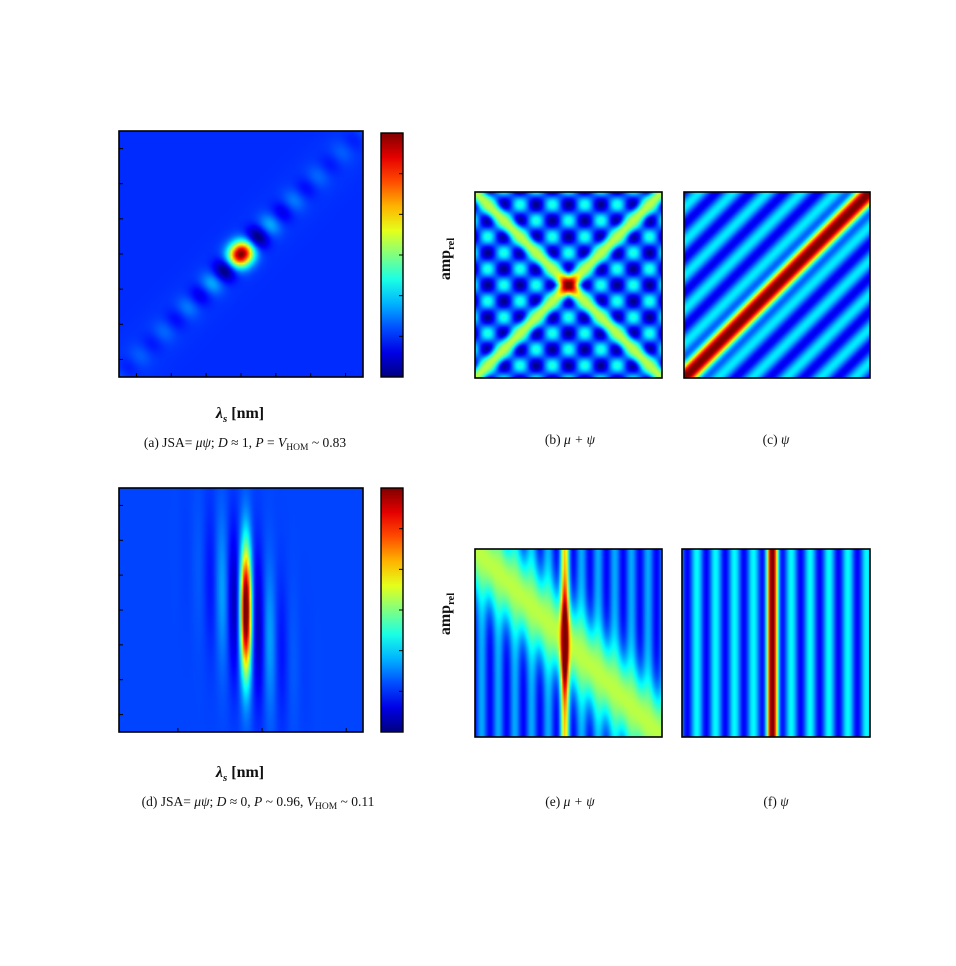 This screenshot has height=966, width=956. What do you see at coordinates (771, 801) in the screenshot?
I see `caption-f-part: (f)` at bounding box center [771, 801].